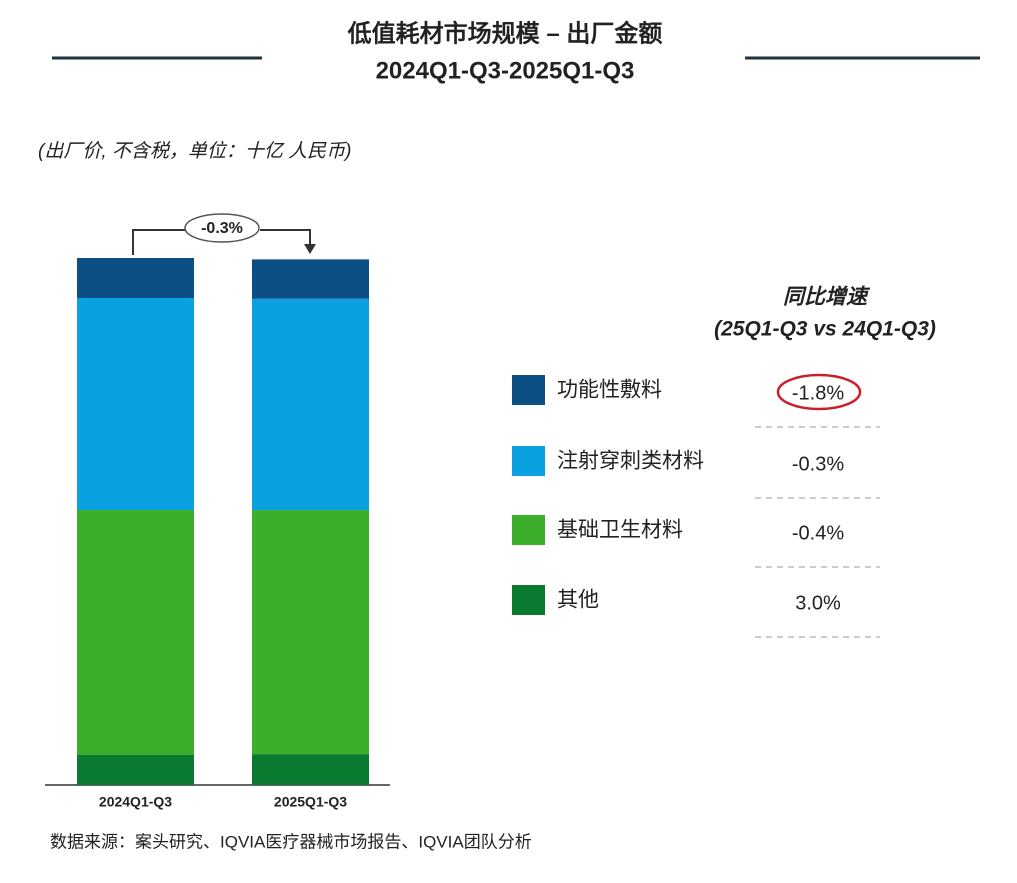 The height and width of the screenshot is (883, 1017). I want to click on change-bracket, so click(221, 242).